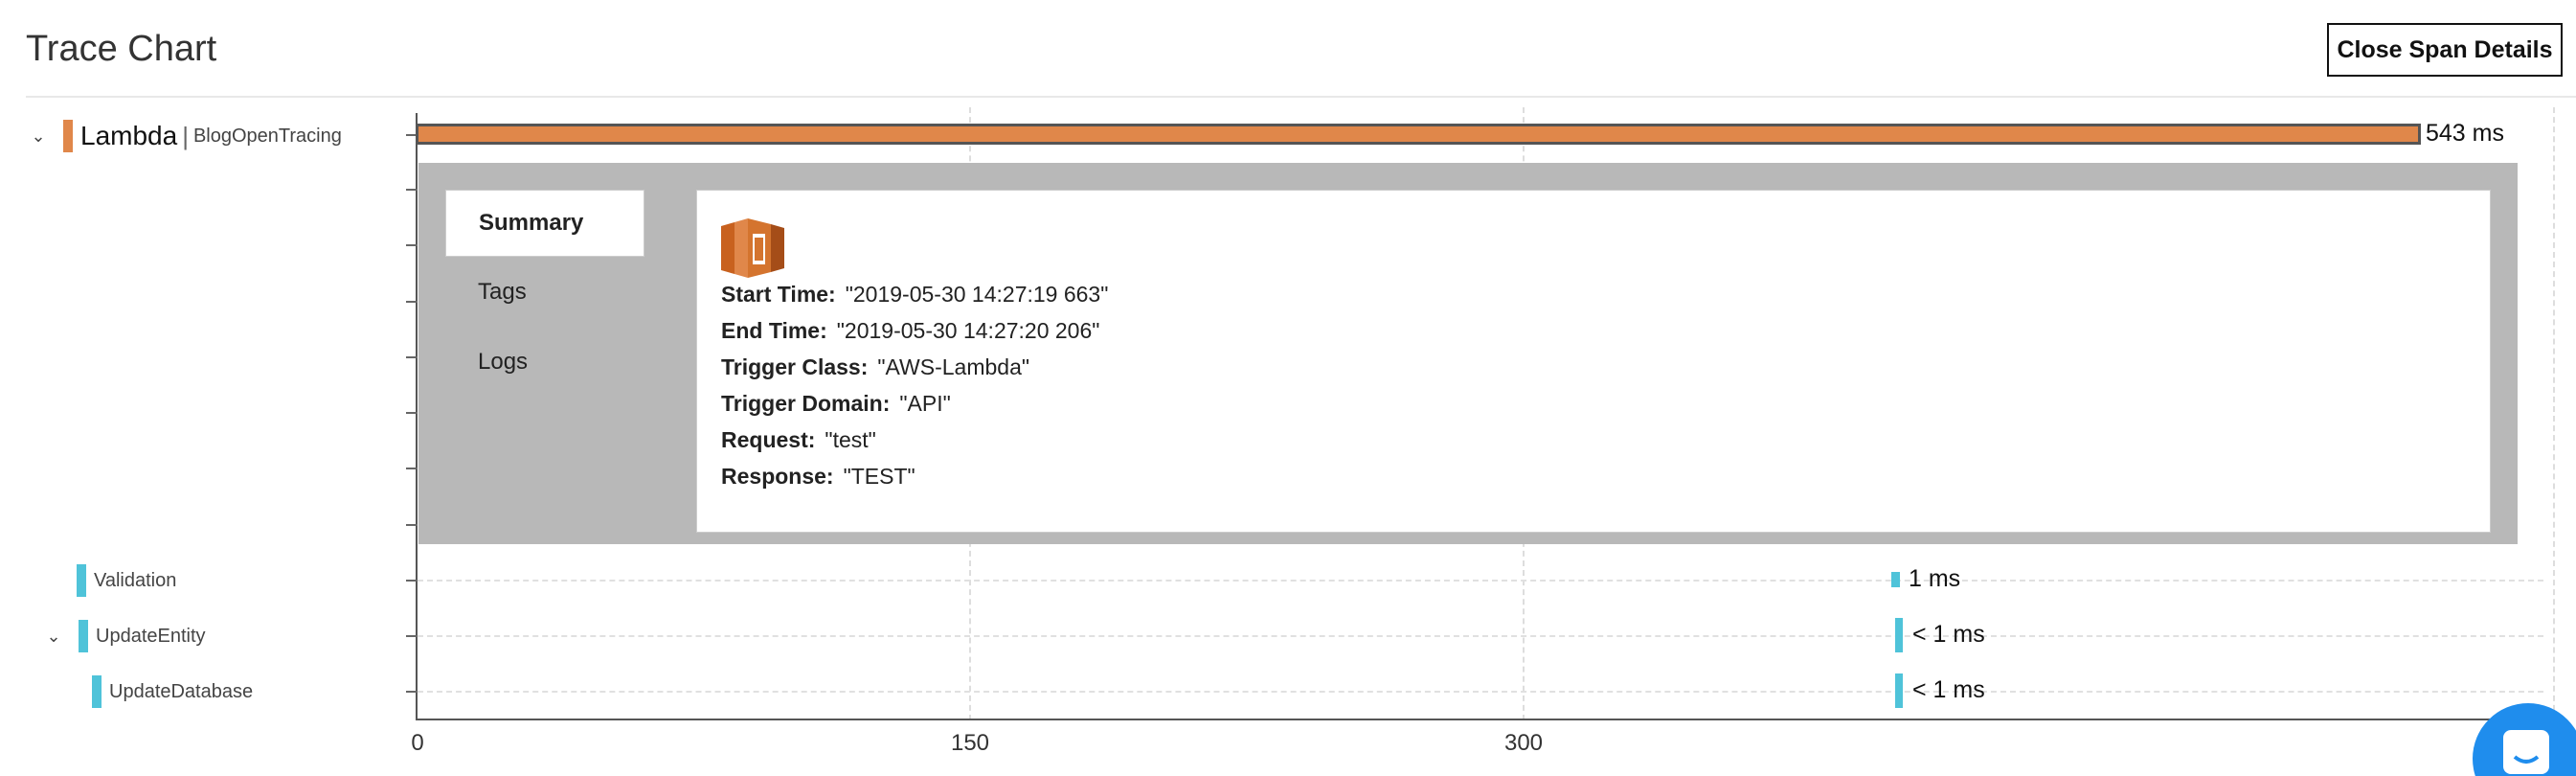 The image size is (2576, 776). I want to click on field-value: "2019-05-30 14:27:19 663", so click(977, 295).